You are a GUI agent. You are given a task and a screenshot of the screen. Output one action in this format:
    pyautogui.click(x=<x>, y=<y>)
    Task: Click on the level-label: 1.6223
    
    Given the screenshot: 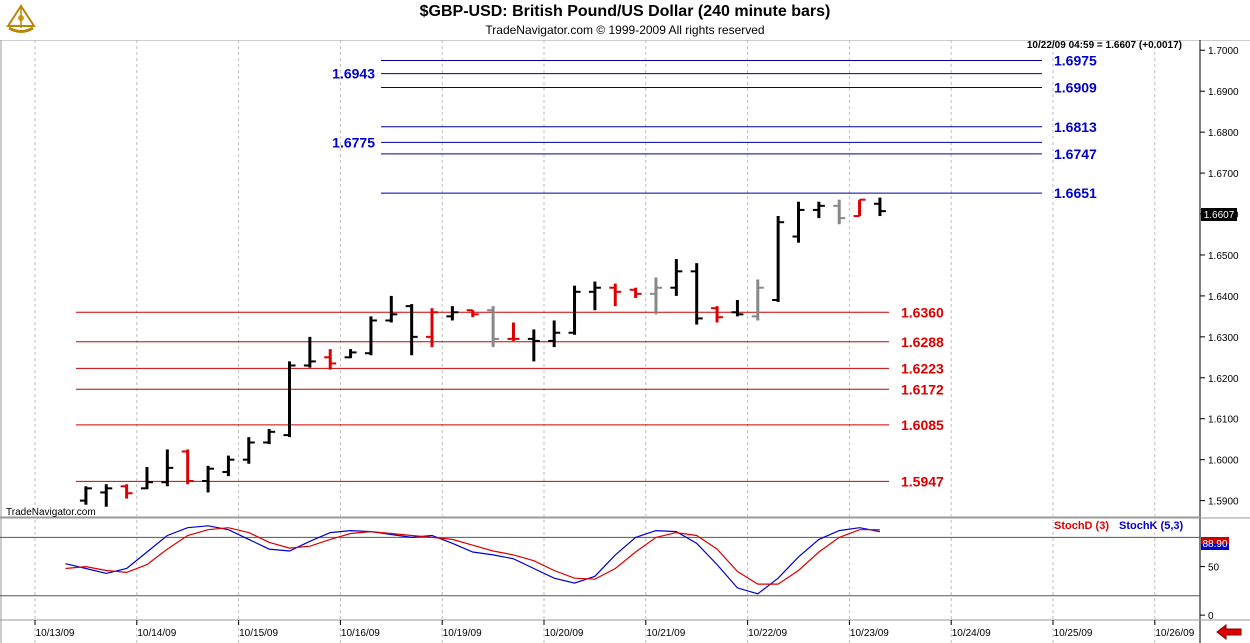 What is the action you would take?
    pyautogui.click(x=922, y=368)
    